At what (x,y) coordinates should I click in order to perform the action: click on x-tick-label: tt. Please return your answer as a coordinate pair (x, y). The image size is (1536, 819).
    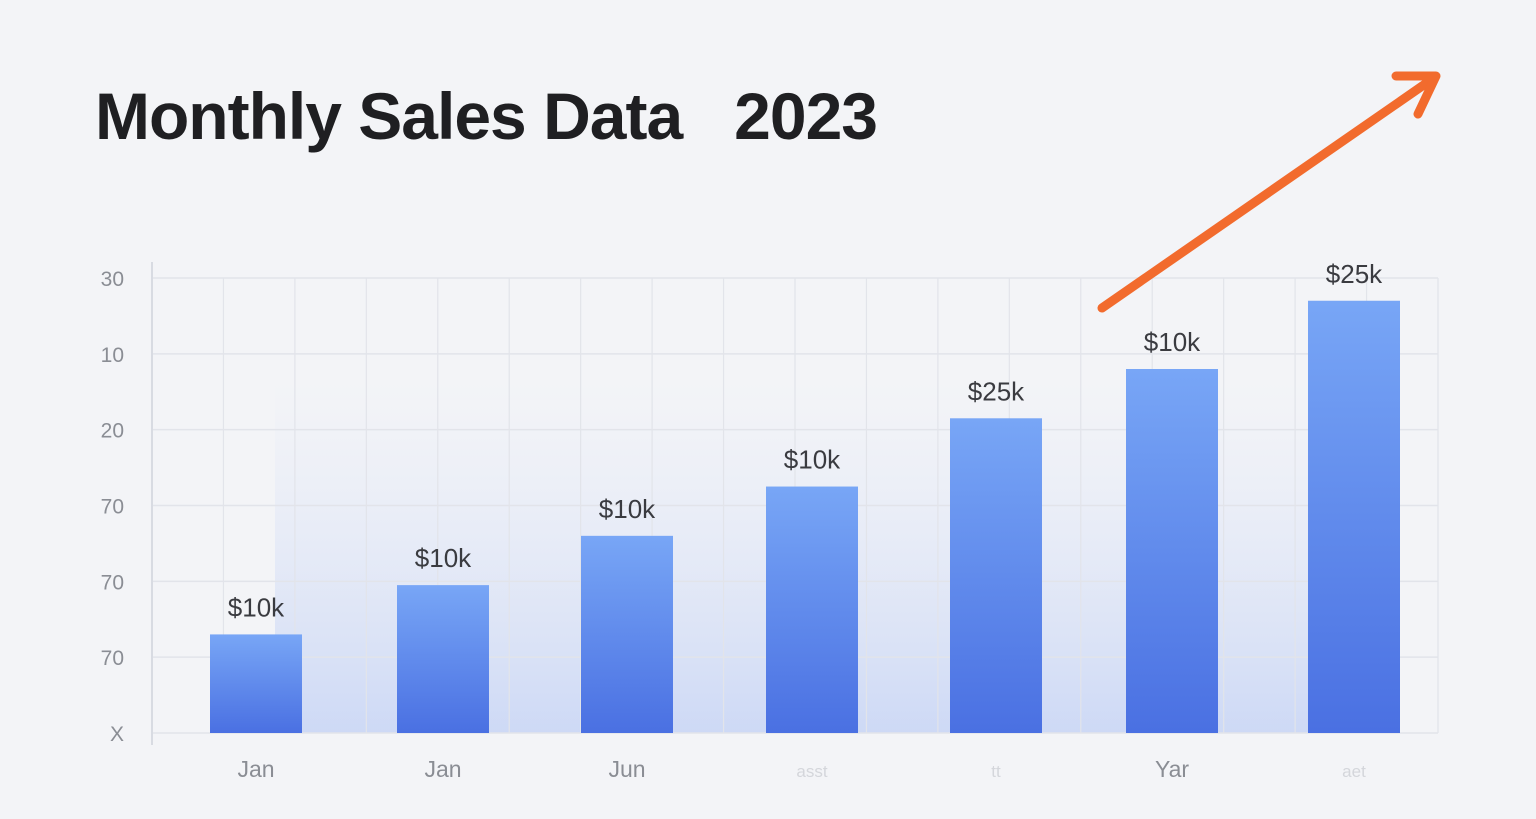
    Looking at the image, I should click on (996, 771).